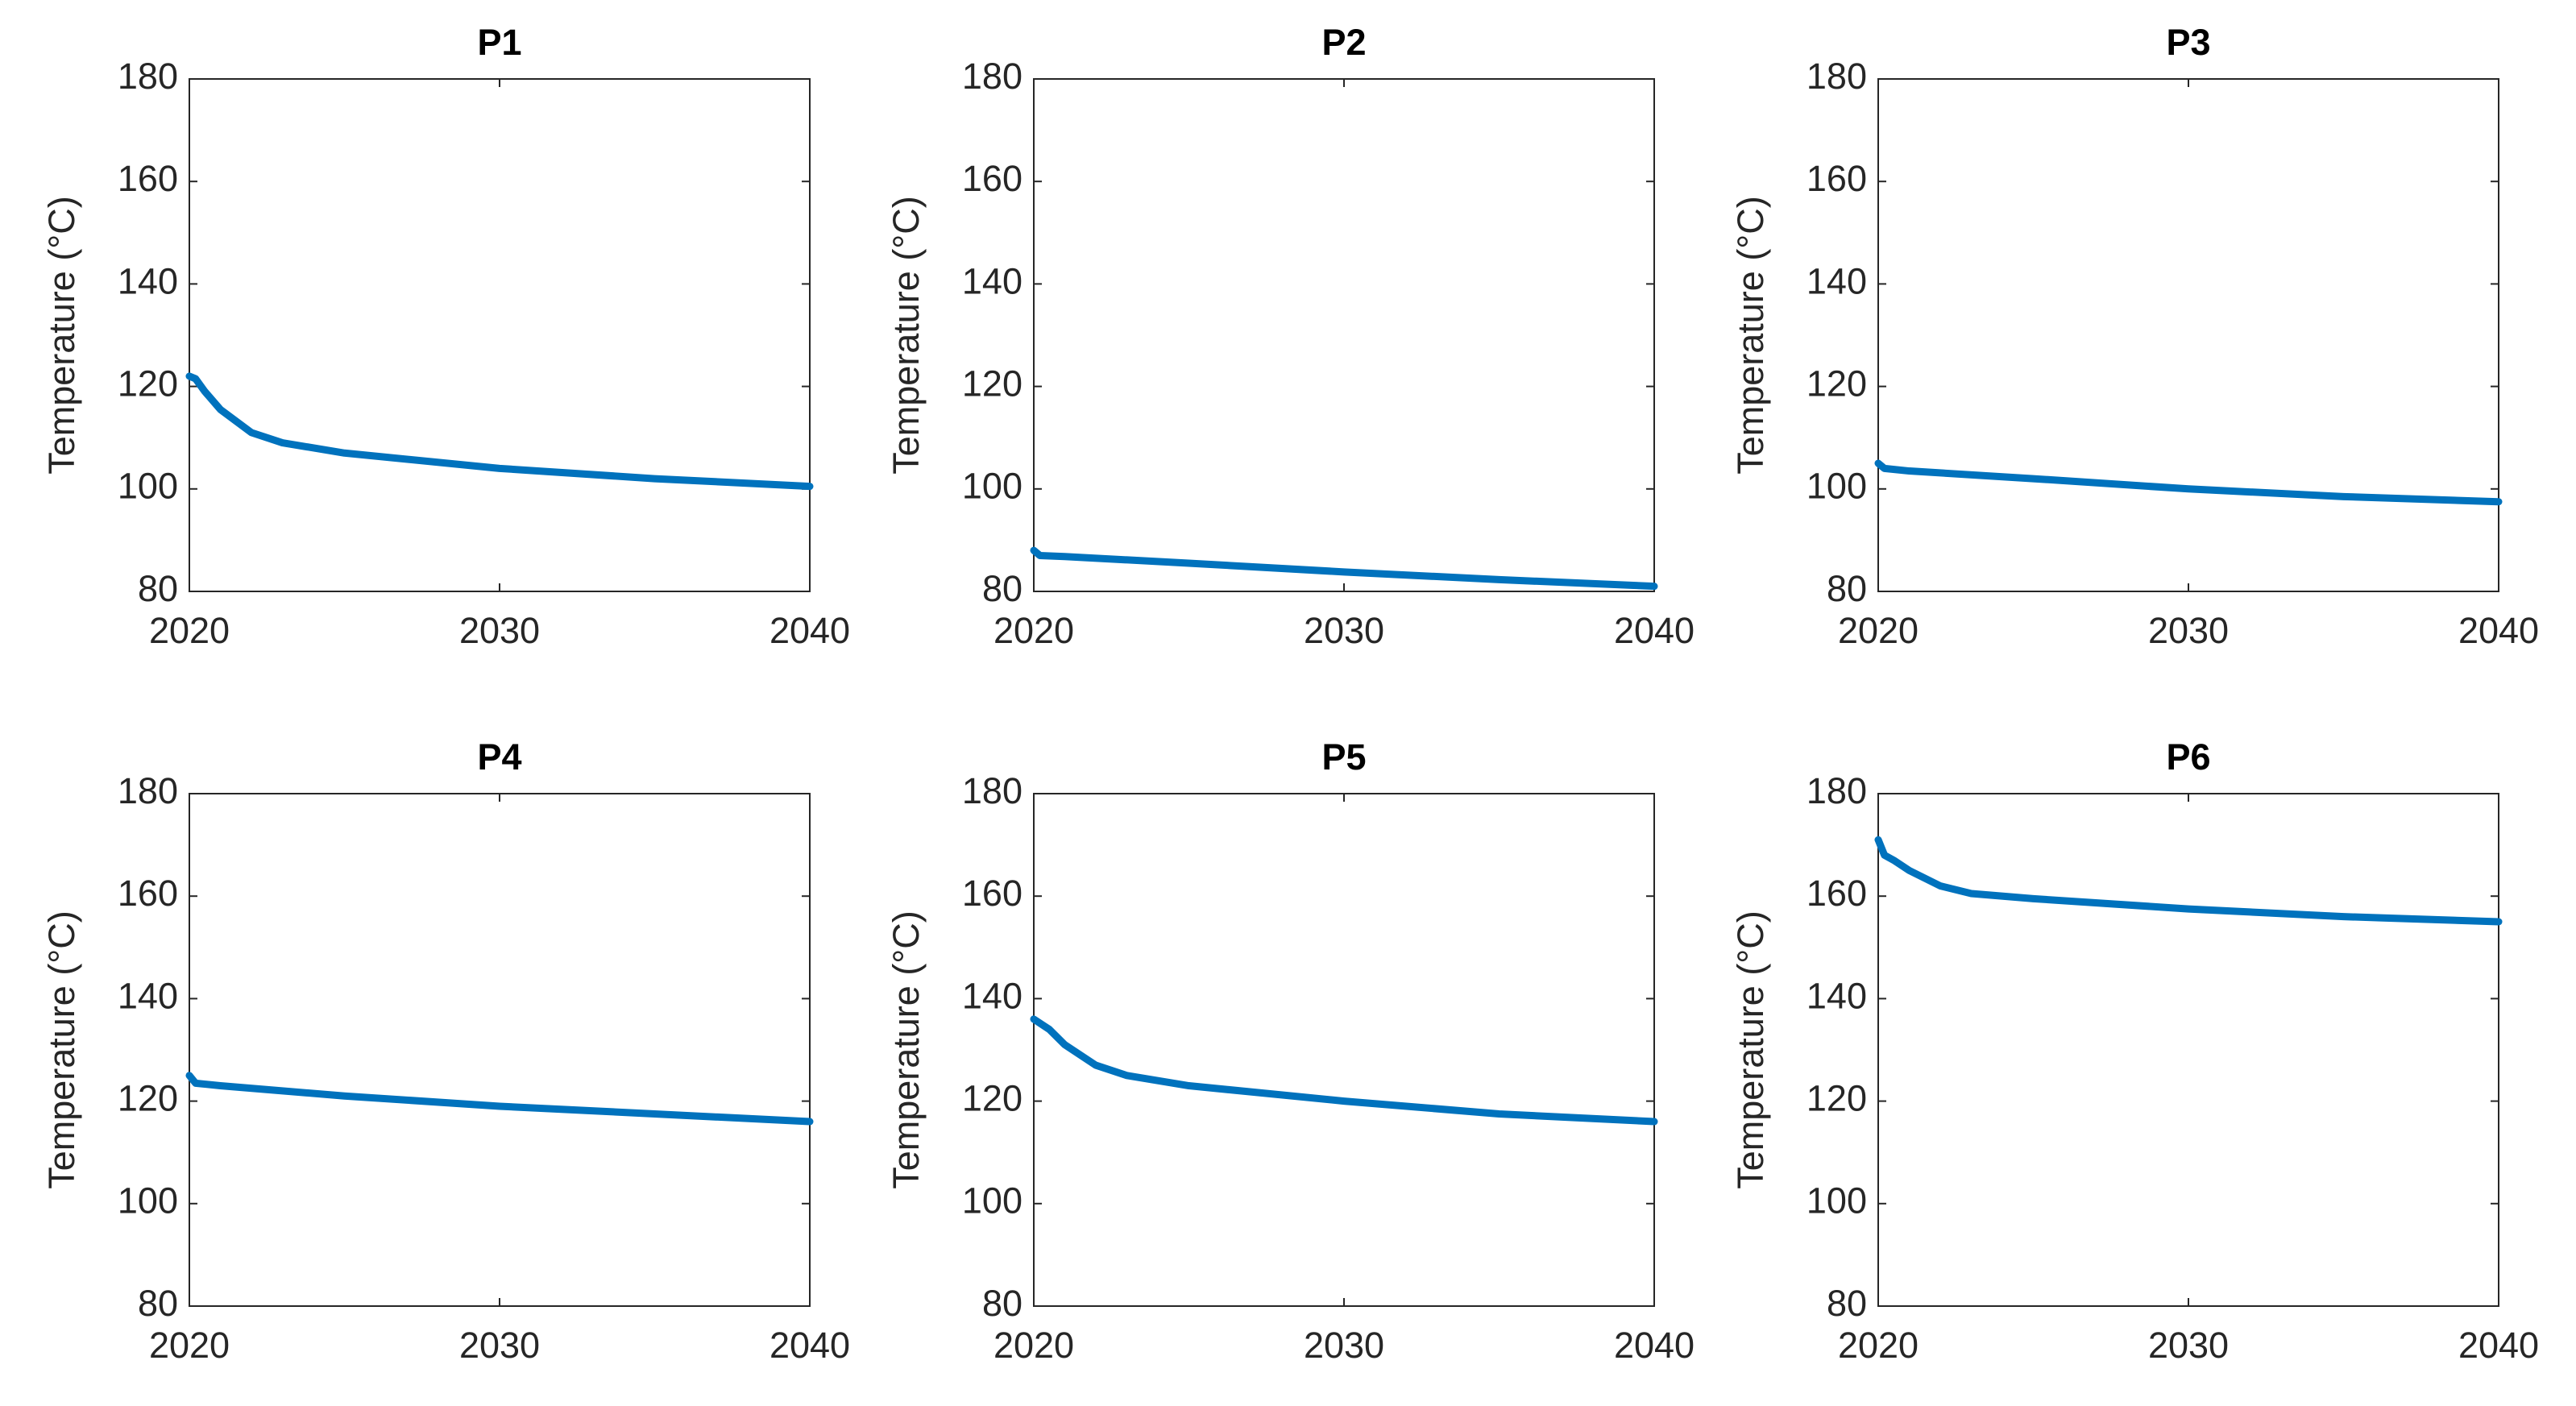 The height and width of the screenshot is (1406, 2576). I want to click on chart-title: P2, so click(1343, 42).